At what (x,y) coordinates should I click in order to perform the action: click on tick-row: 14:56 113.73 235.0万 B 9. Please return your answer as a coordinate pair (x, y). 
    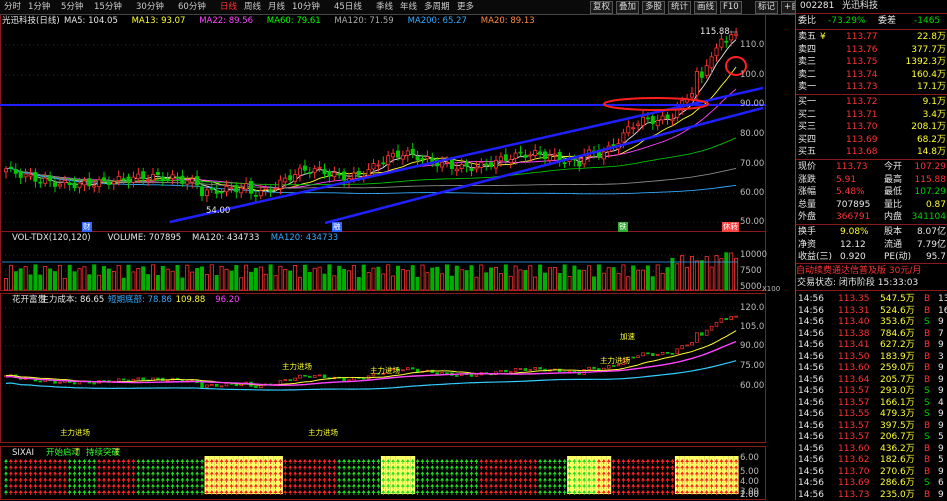
    Looking at the image, I should click on (871, 495).